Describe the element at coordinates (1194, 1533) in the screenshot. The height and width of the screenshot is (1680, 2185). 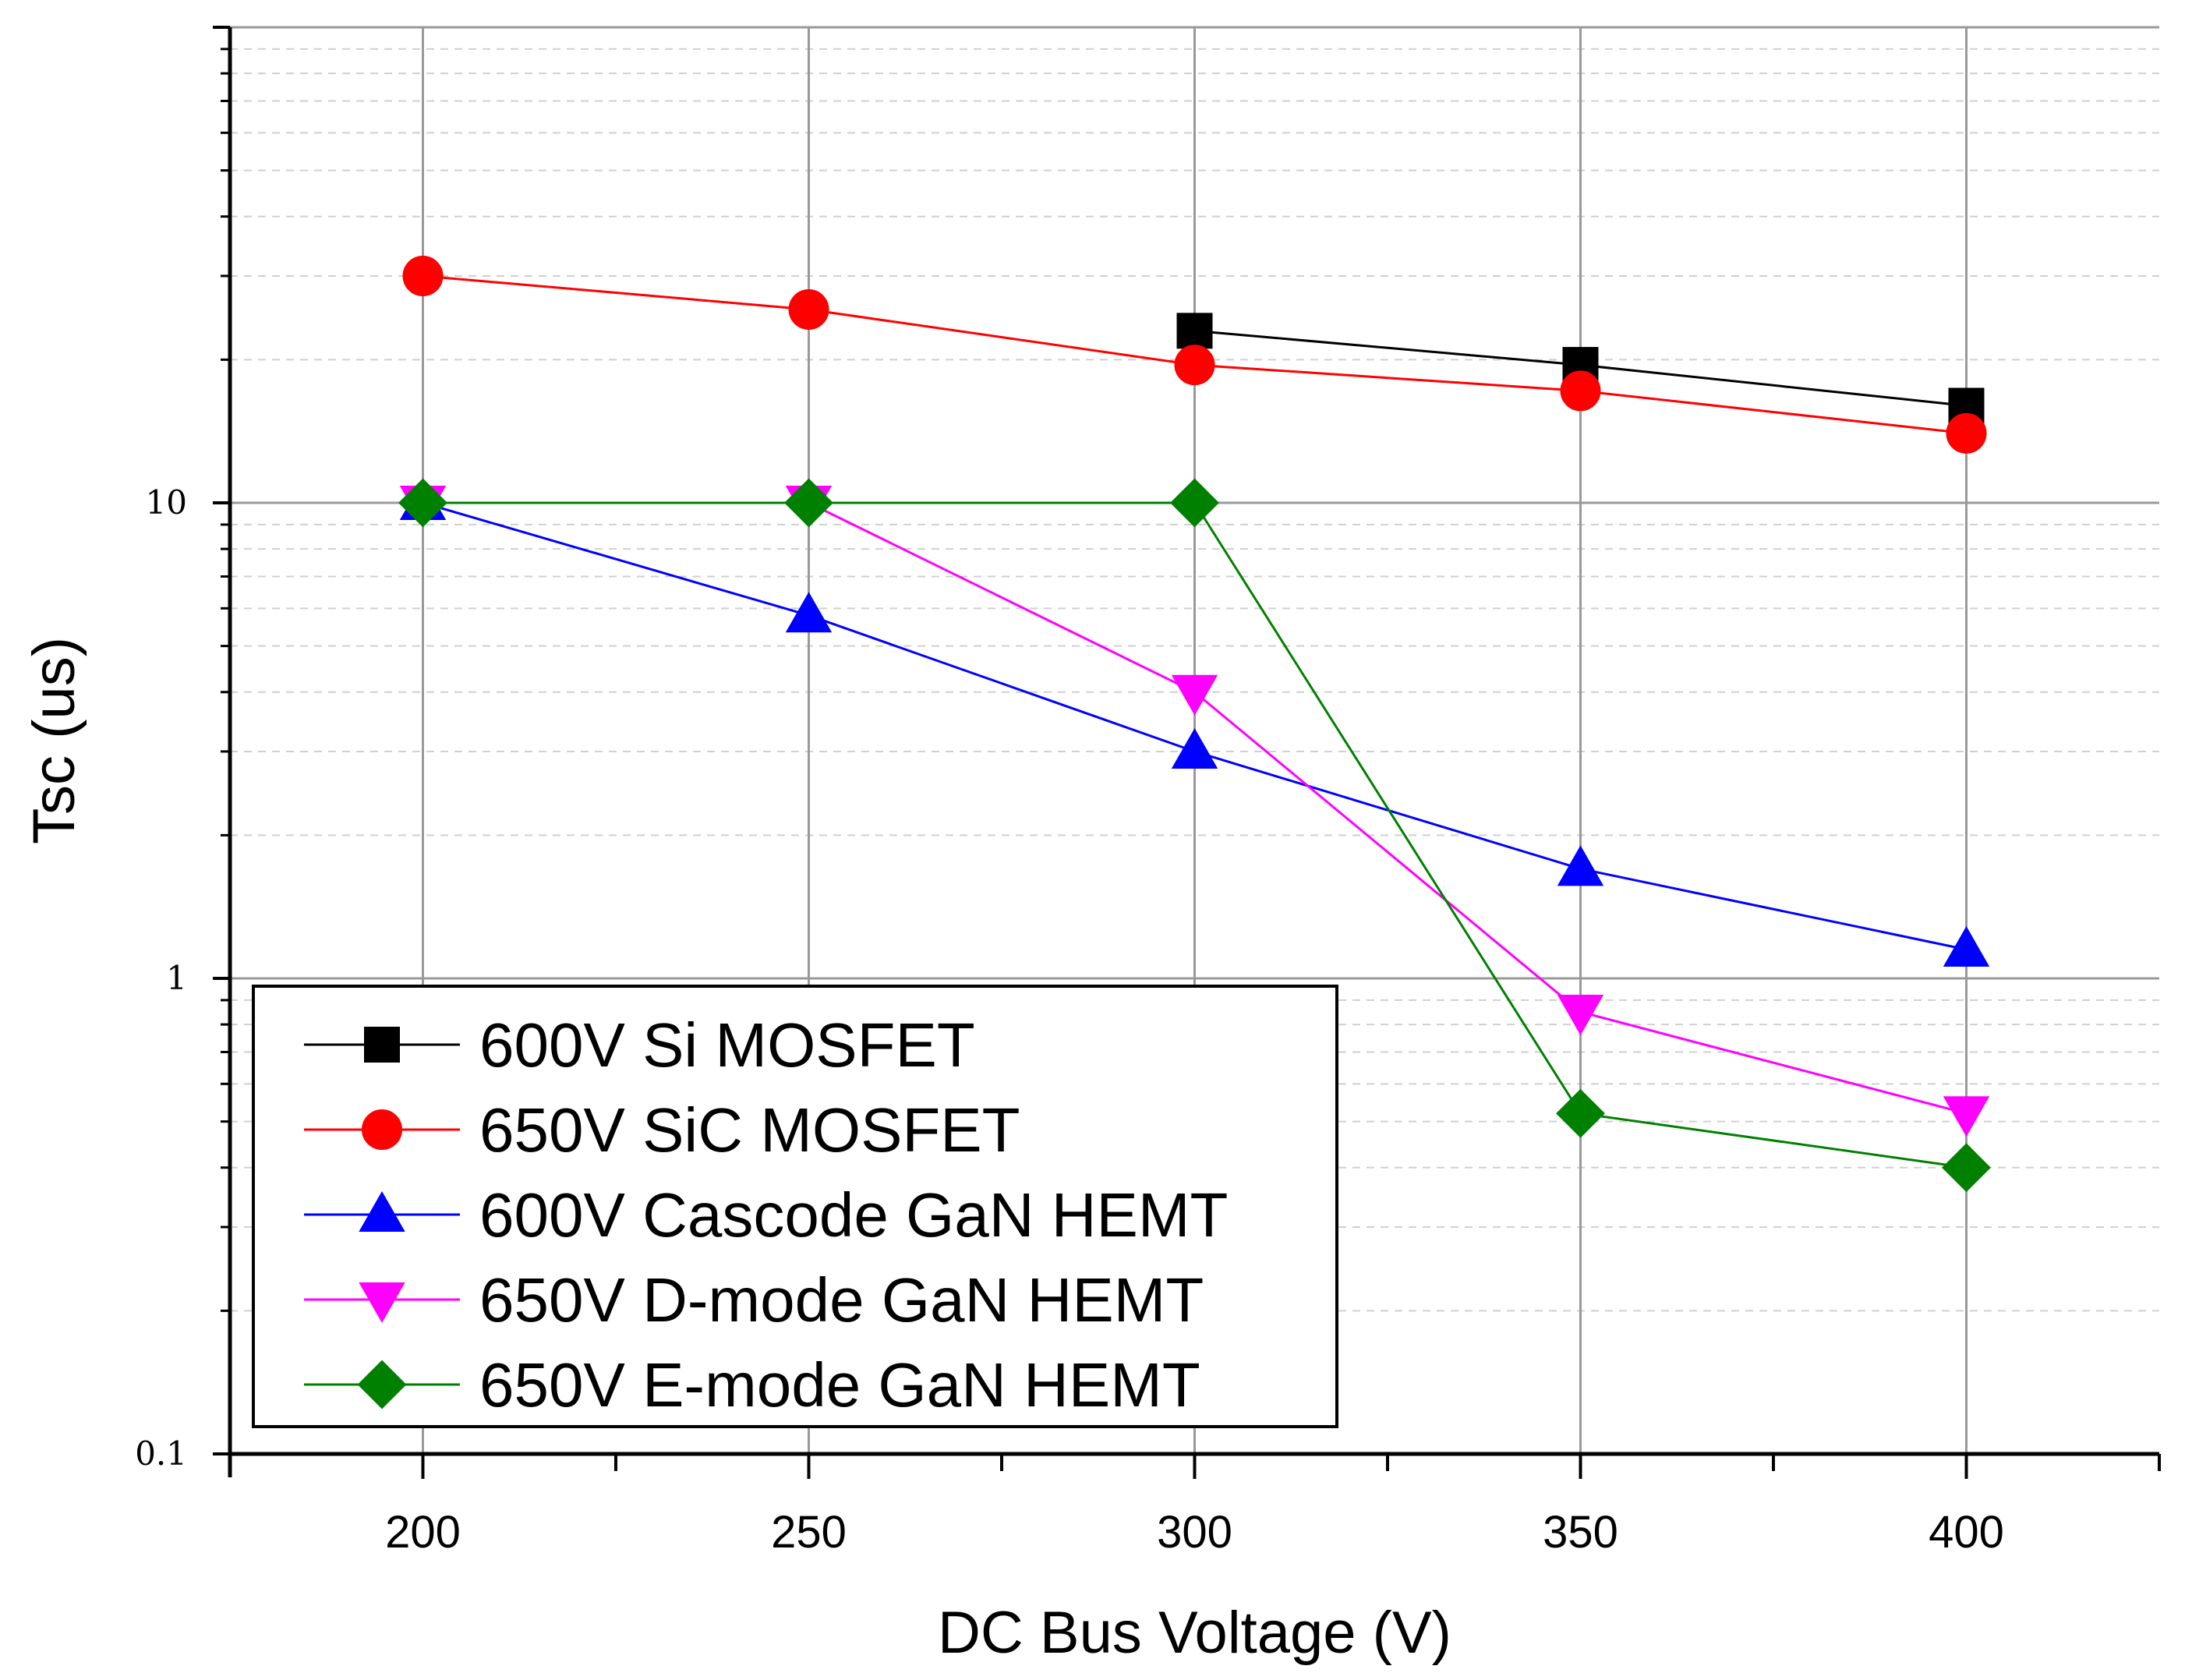
I see `x-tick-label: 300` at that location.